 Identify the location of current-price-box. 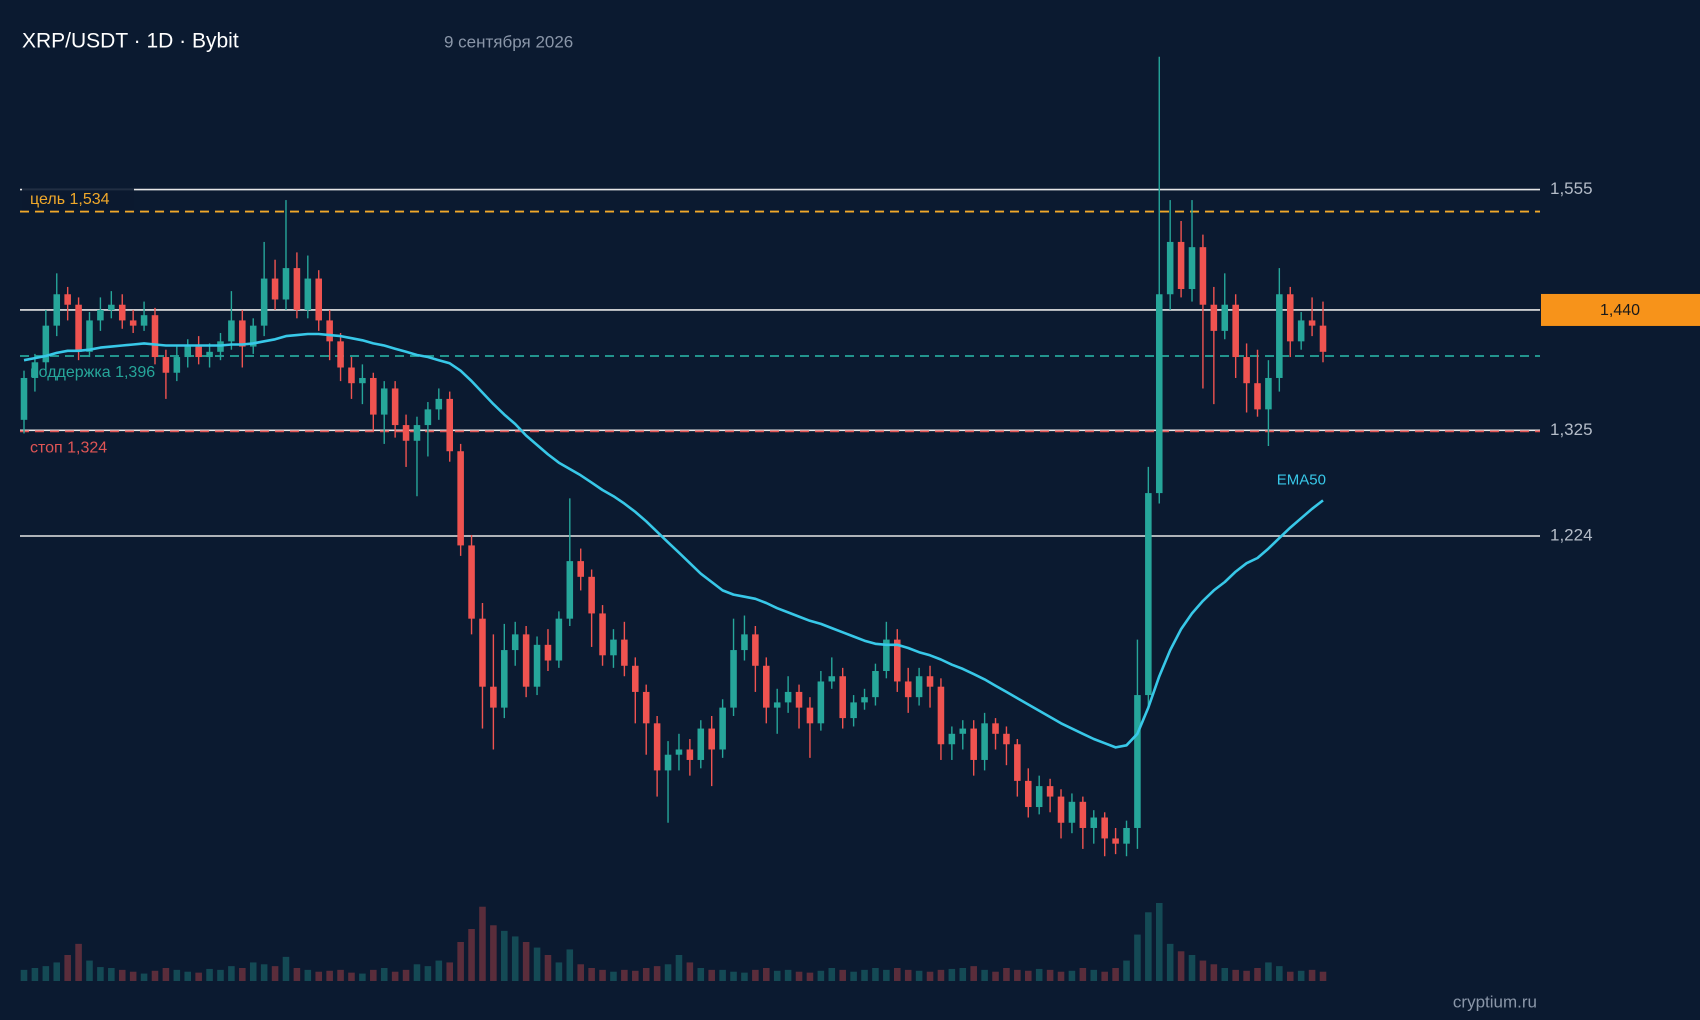
(1620, 309).